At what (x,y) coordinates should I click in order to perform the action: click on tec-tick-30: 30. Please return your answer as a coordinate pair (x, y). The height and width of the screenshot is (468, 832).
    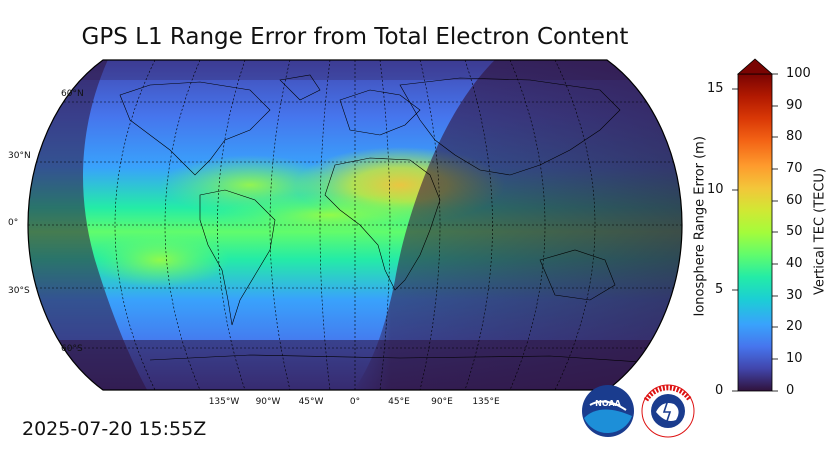
    Looking at the image, I should click on (794, 295).